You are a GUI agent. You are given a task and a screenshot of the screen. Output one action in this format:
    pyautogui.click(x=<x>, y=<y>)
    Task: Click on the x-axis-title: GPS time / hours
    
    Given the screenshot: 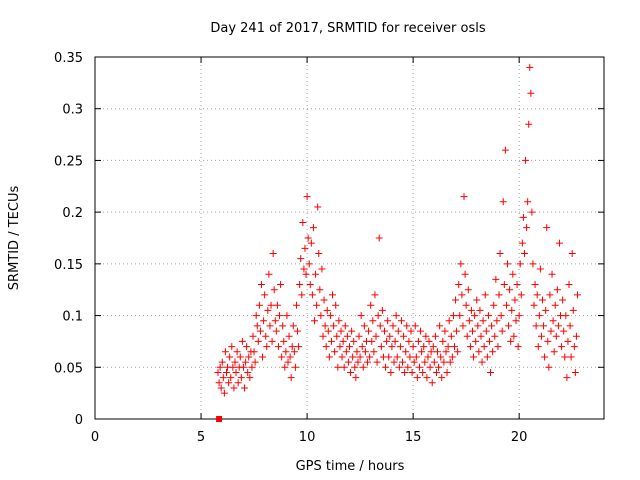 What is the action you would take?
    pyautogui.click(x=350, y=466)
    